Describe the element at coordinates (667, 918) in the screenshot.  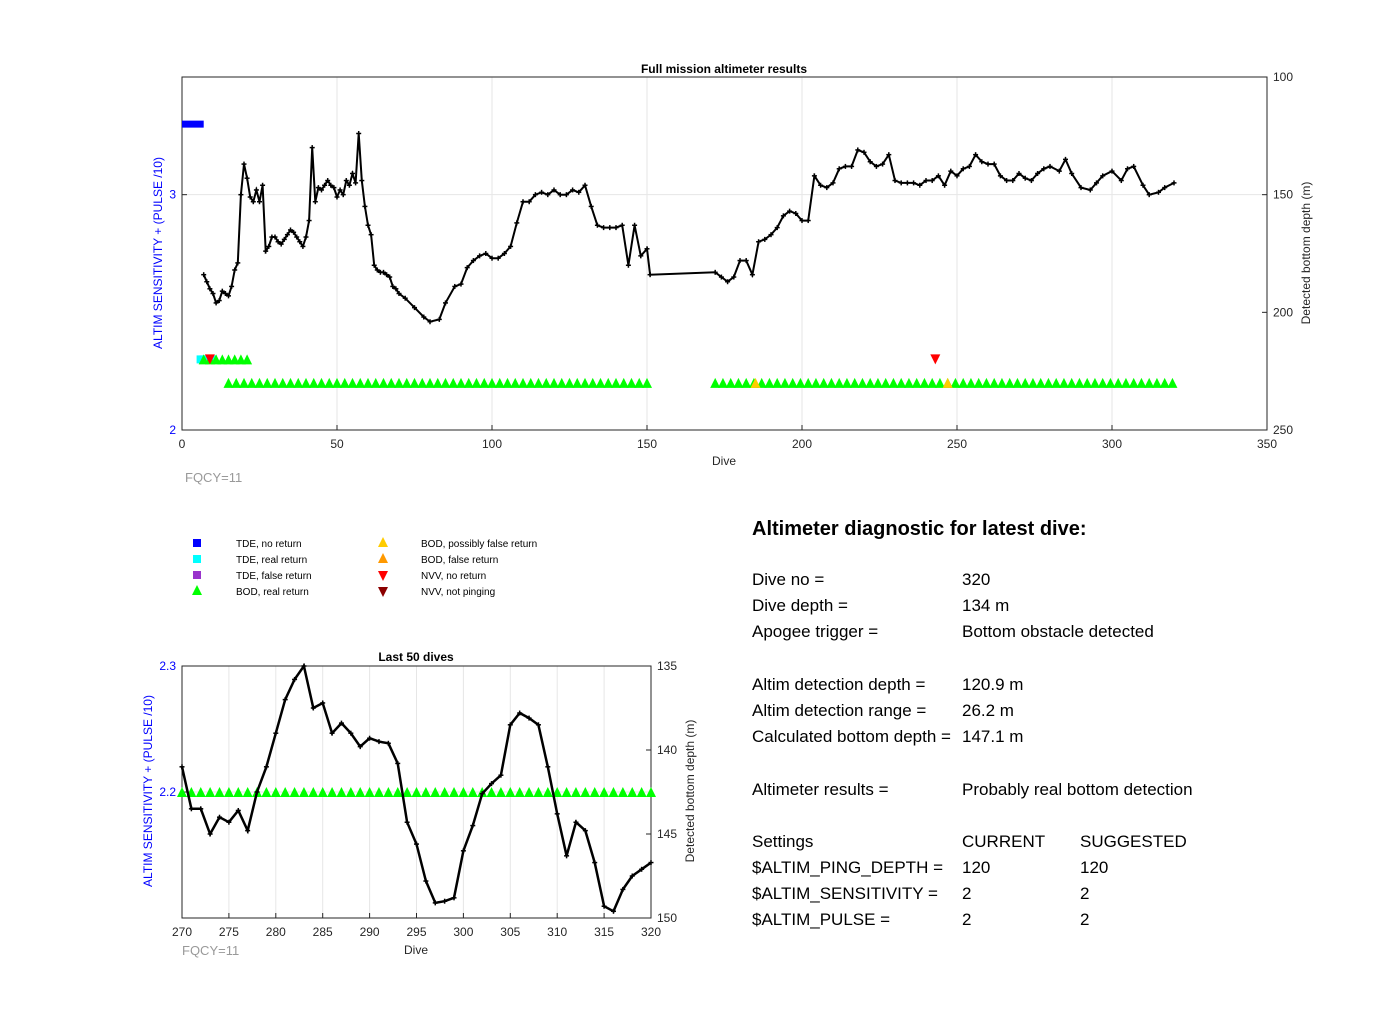
I see `y-tick-label-right: 150` at that location.